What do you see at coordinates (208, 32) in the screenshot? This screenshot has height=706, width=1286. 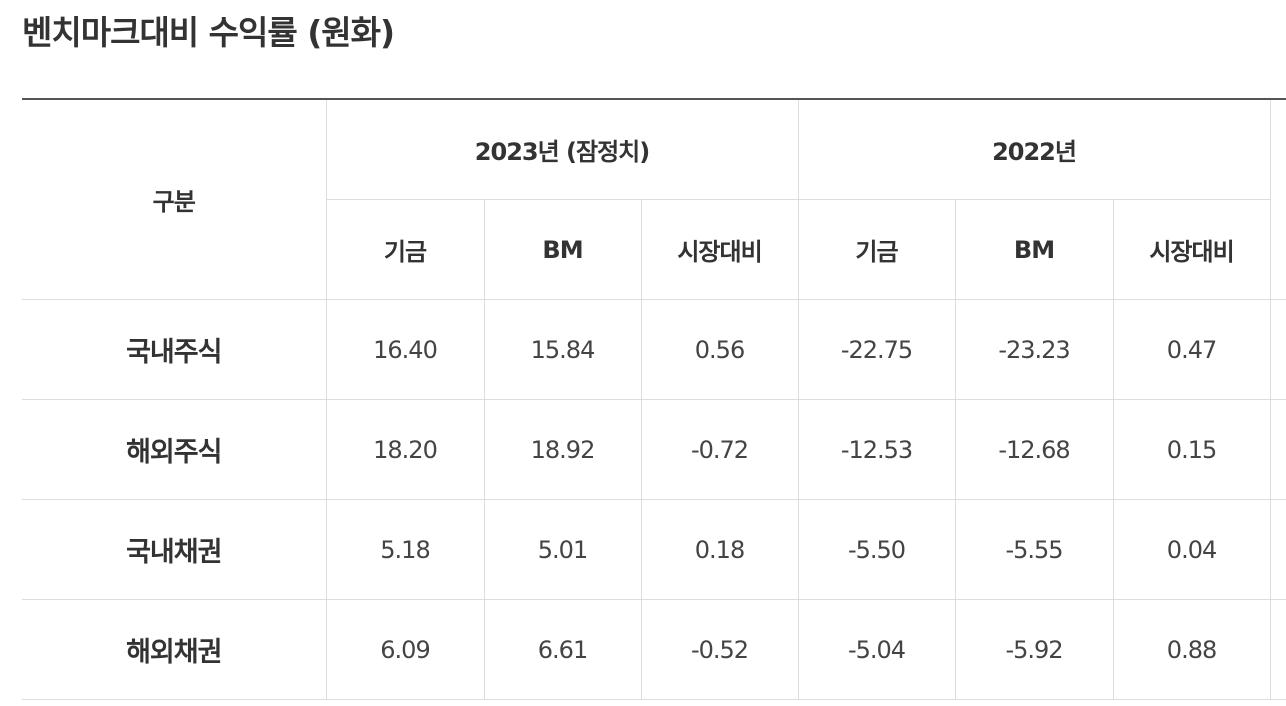 I see `page-title: 벤치마크대비 수익률 (원화)` at bounding box center [208, 32].